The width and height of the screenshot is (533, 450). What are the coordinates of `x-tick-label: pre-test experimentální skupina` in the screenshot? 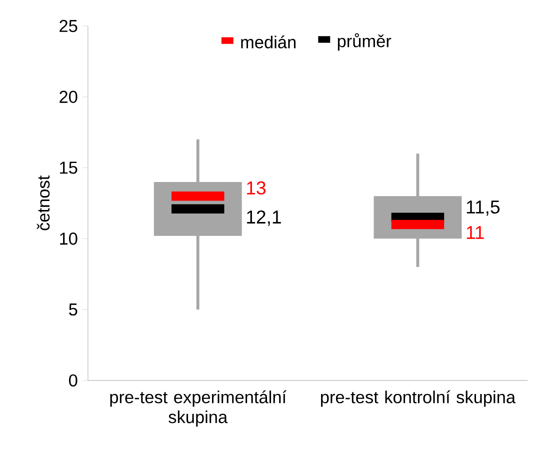 It's located at (198, 408).